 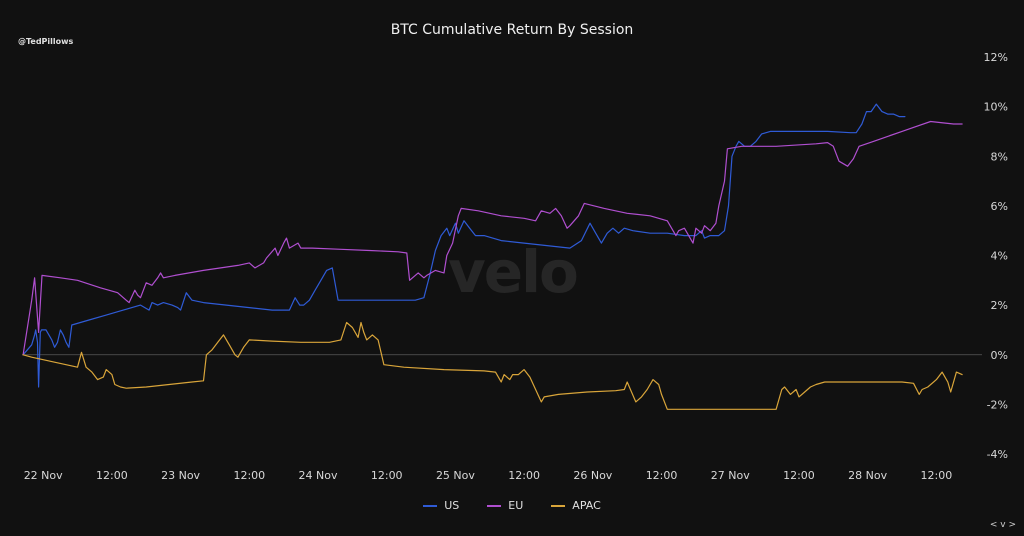 I want to click on x-tick-label: 22 Nov, so click(x=43, y=475).